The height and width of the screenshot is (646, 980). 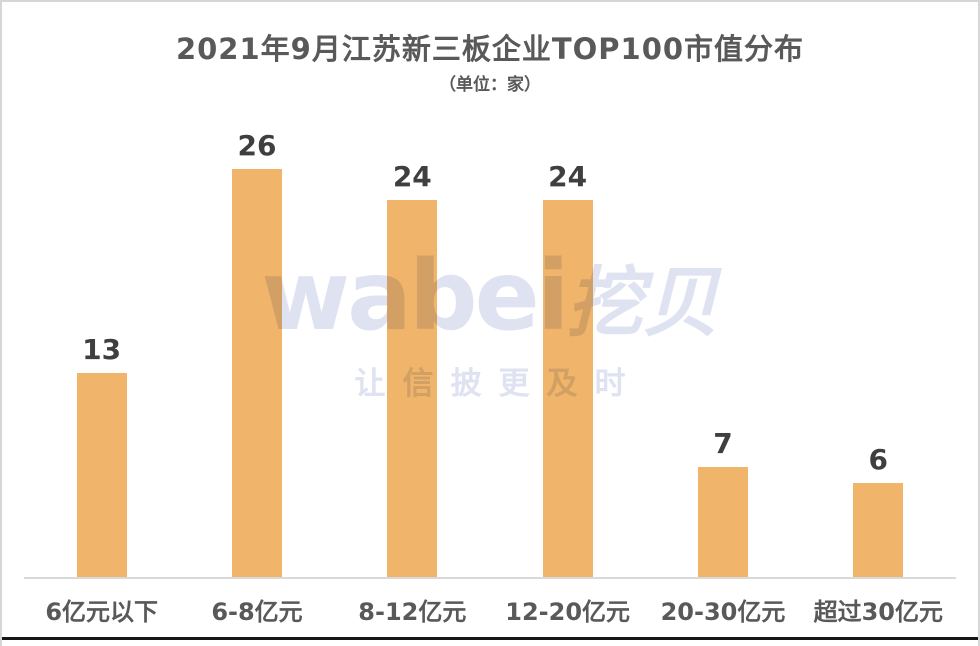 What do you see at coordinates (102, 612) in the screenshot?
I see `category-label: 6亿元以下` at bounding box center [102, 612].